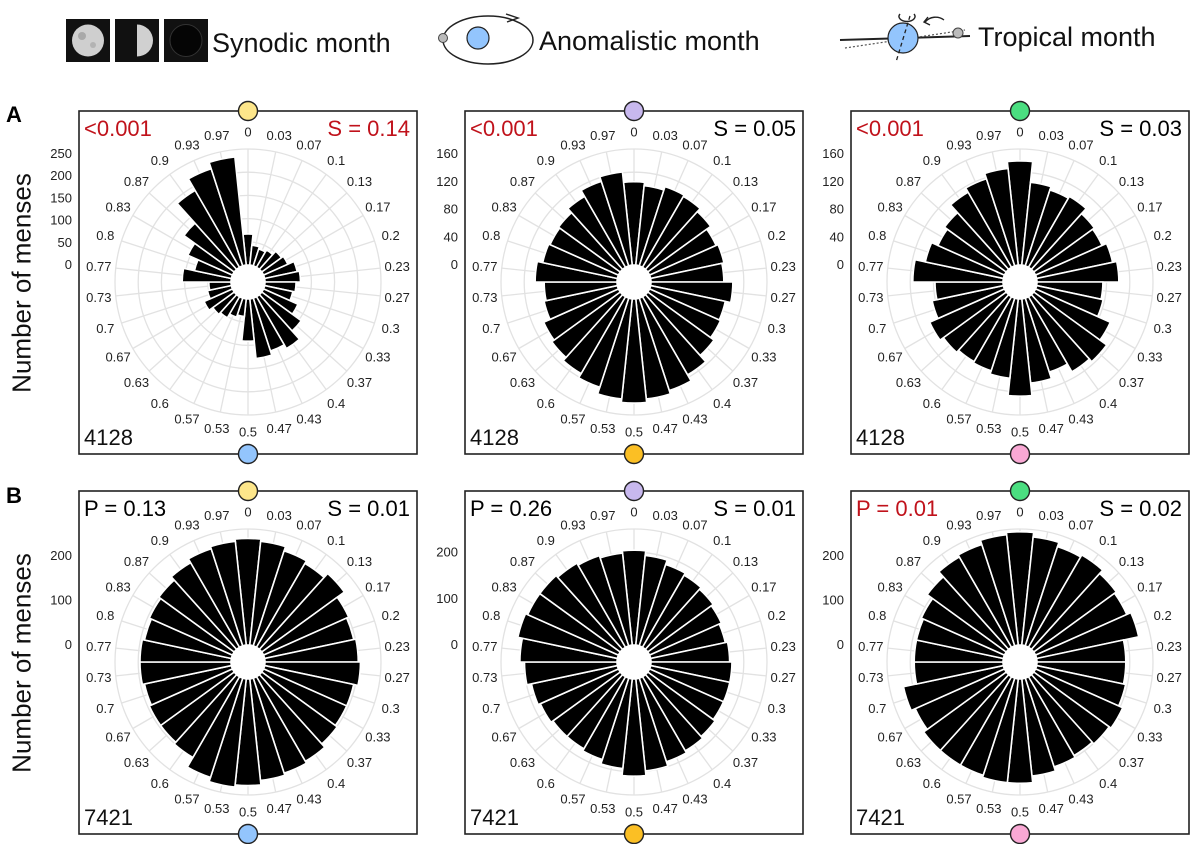 This screenshot has height=844, width=1200. I want to click on full-moon-icon, so click(88, 40).